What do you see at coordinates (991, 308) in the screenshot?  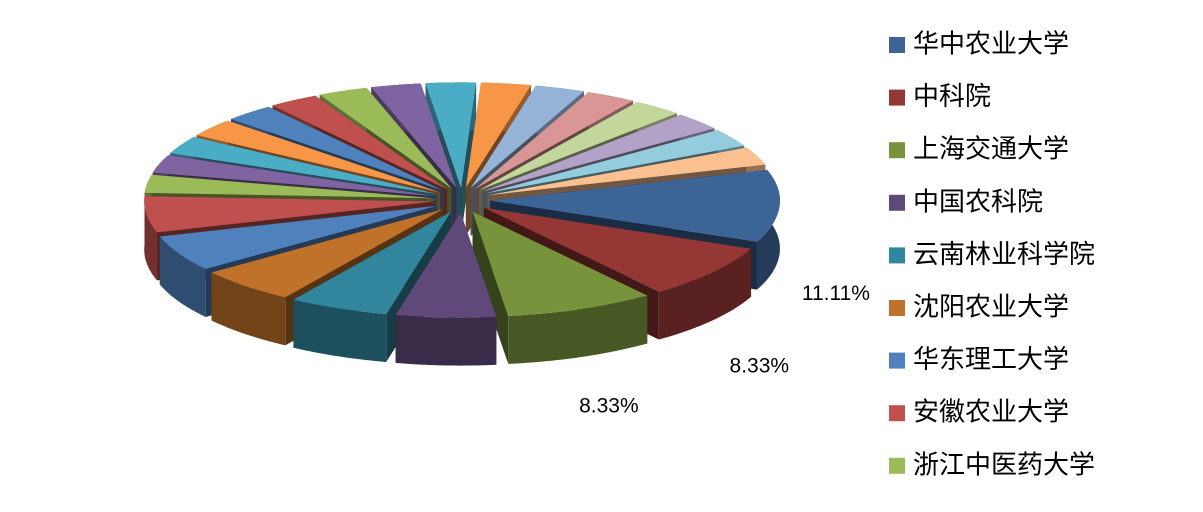 I see `legend-label: 沈阳农业大学` at bounding box center [991, 308].